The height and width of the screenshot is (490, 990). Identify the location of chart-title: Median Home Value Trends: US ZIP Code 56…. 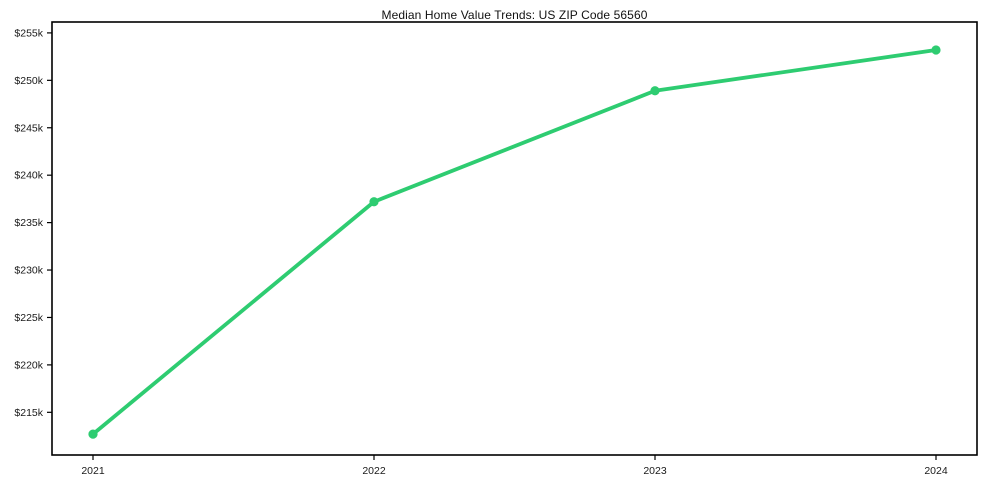
(514, 15).